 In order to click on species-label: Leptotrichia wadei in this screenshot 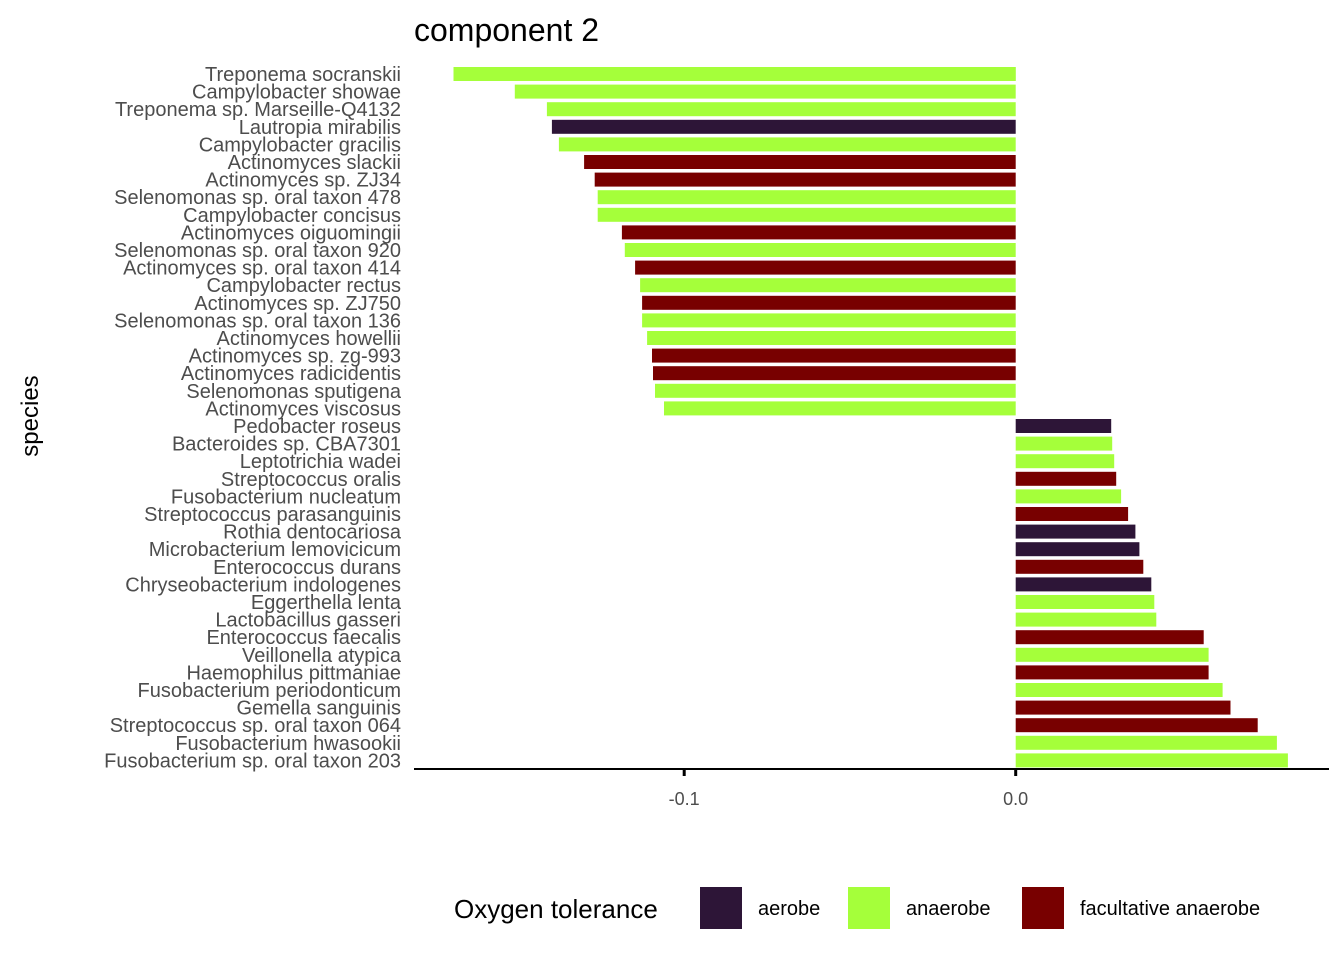, I will do `click(320, 462)`.